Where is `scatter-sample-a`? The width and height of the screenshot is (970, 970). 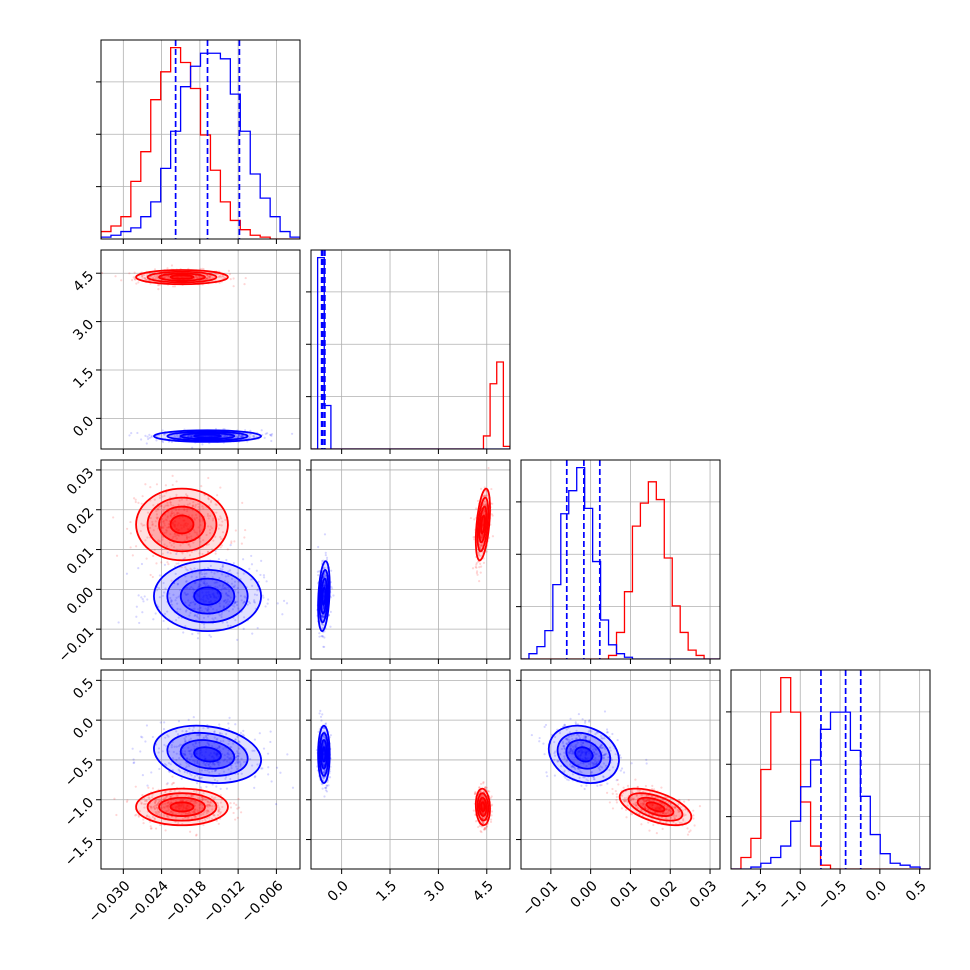 scatter-sample-a is located at coordinates (482, 524).